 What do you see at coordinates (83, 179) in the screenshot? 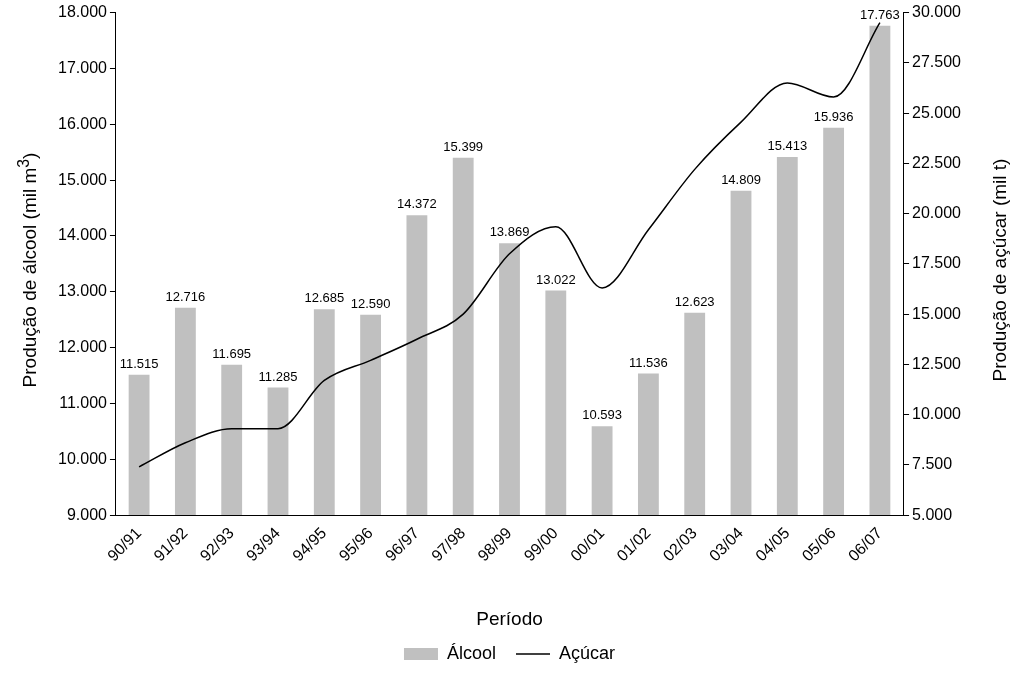
I see `y-tick-label: 15.000` at bounding box center [83, 179].